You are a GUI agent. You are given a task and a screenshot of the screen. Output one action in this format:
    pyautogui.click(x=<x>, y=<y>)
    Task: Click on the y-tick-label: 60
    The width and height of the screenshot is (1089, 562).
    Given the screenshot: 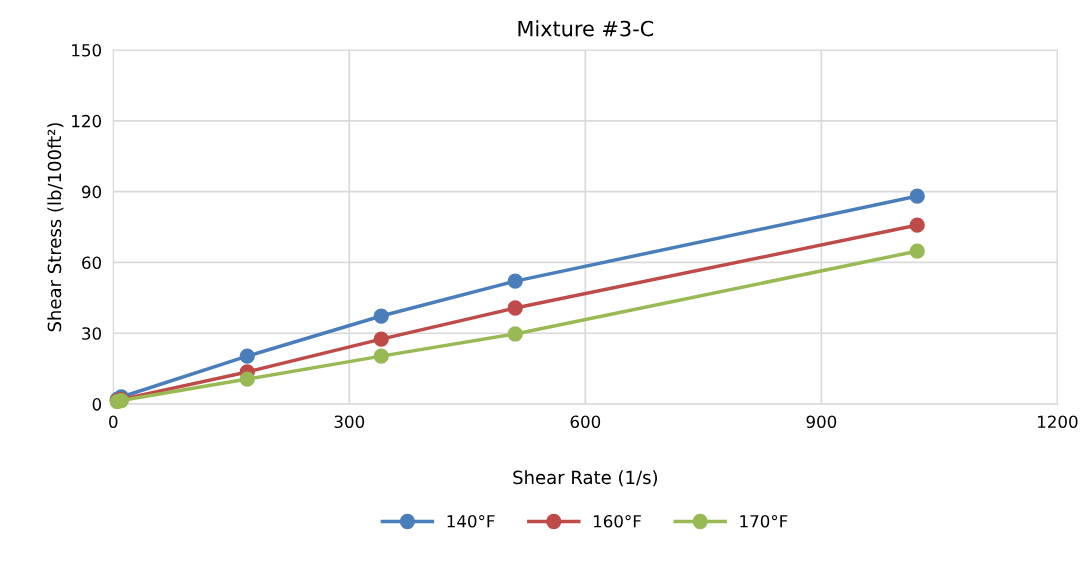 What is the action you would take?
    pyautogui.click(x=92, y=263)
    